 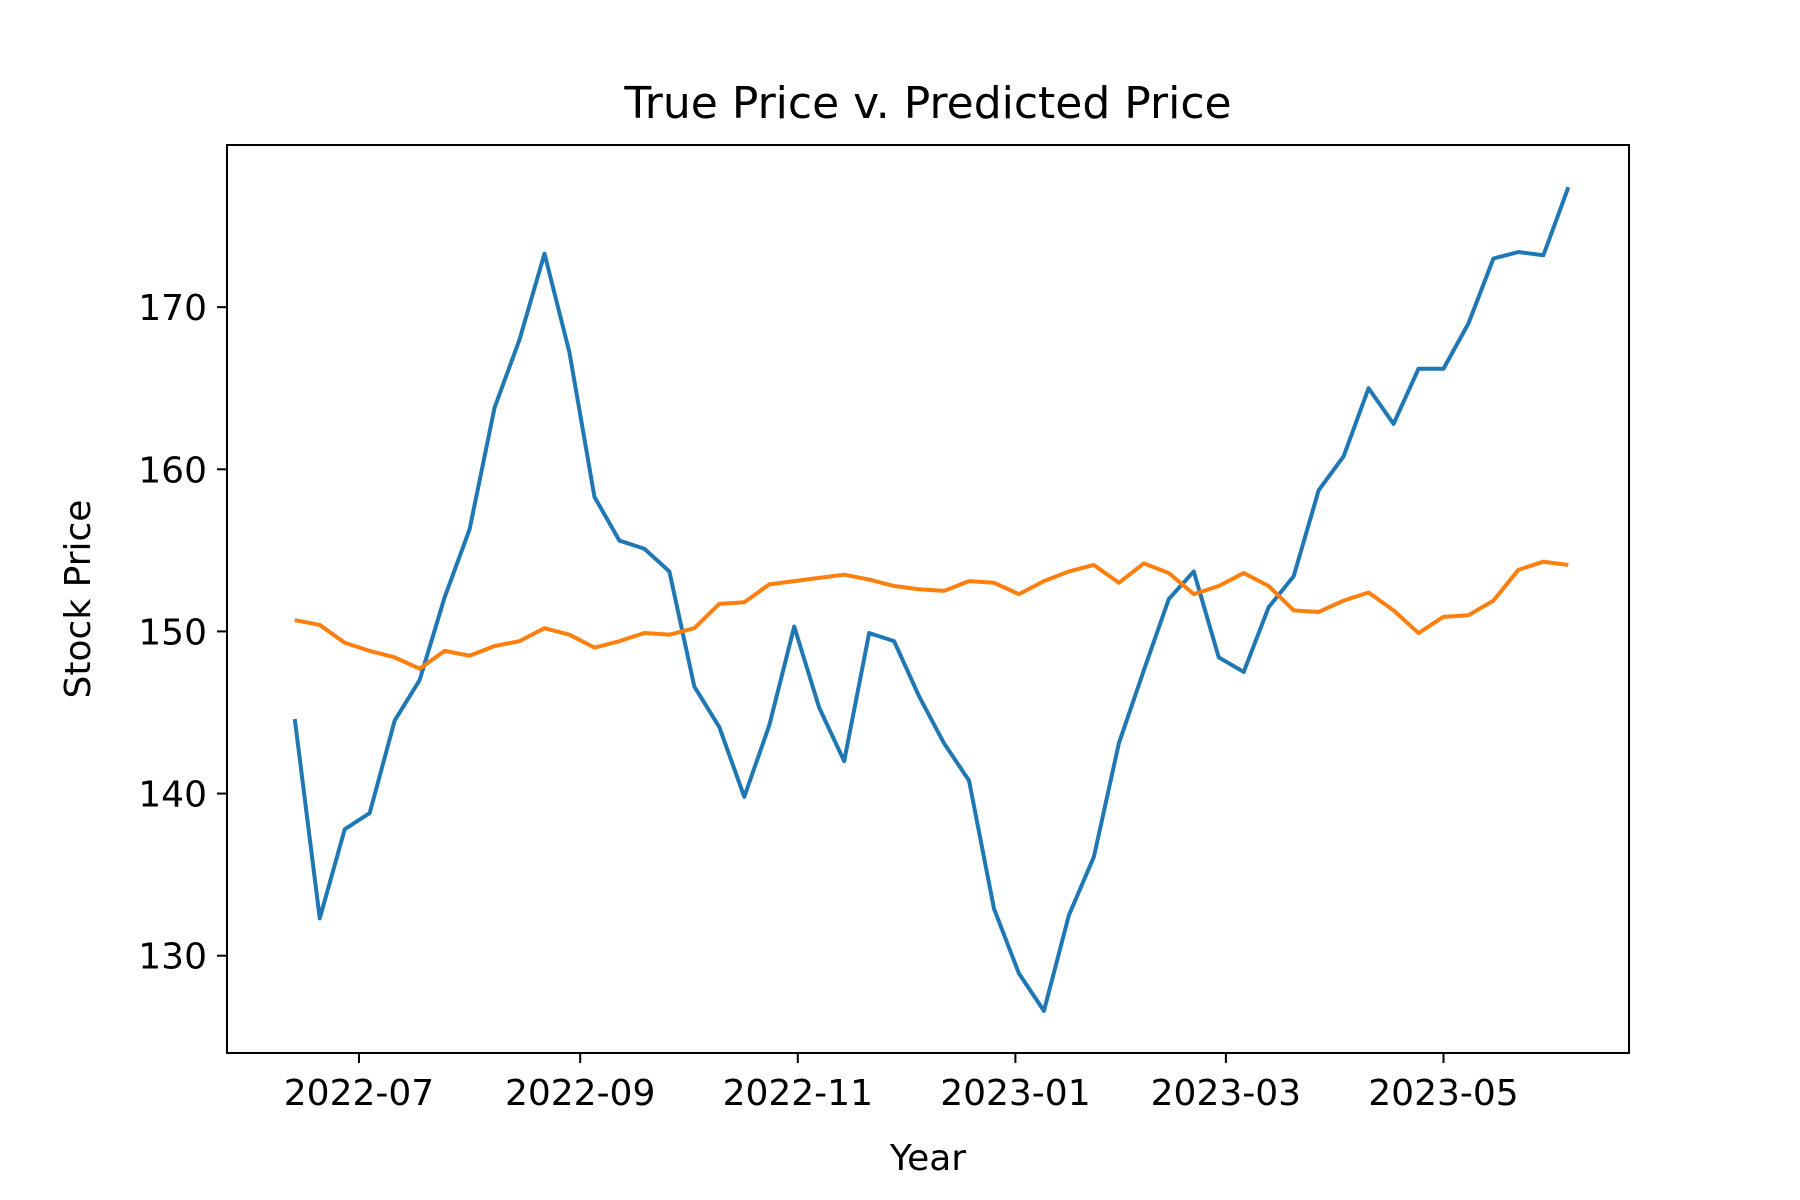 I want to click on x-tick-label: 2022-07, so click(x=359, y=1093).